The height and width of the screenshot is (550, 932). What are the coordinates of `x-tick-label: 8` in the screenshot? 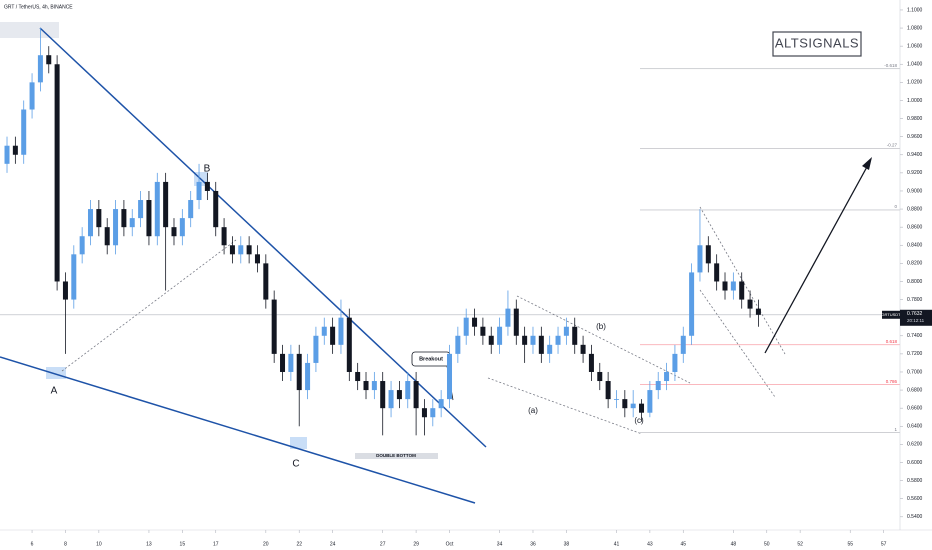 It's located at (65, 544).